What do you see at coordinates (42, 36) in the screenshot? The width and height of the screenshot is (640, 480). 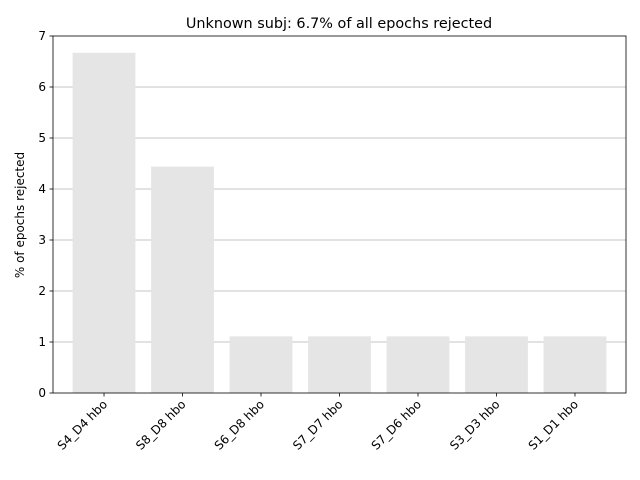 I see `y-tick-label: 7` at bounding box center [42, 36].